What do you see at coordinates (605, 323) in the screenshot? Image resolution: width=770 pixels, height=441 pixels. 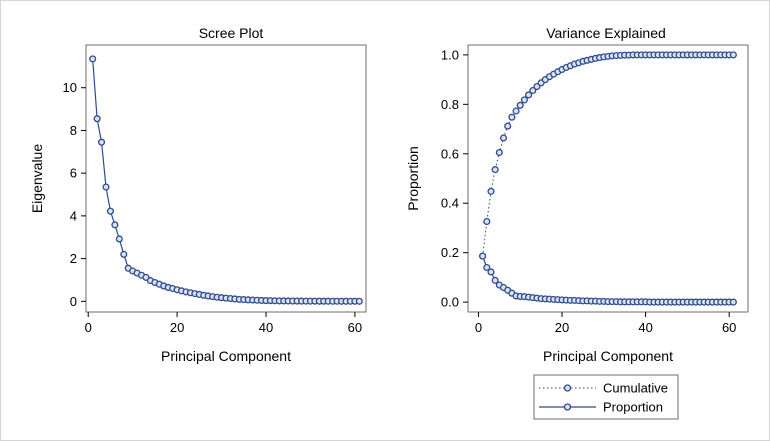 I see `variance-x-axis: 0 20 40 60` at bounding box center [605, 323].